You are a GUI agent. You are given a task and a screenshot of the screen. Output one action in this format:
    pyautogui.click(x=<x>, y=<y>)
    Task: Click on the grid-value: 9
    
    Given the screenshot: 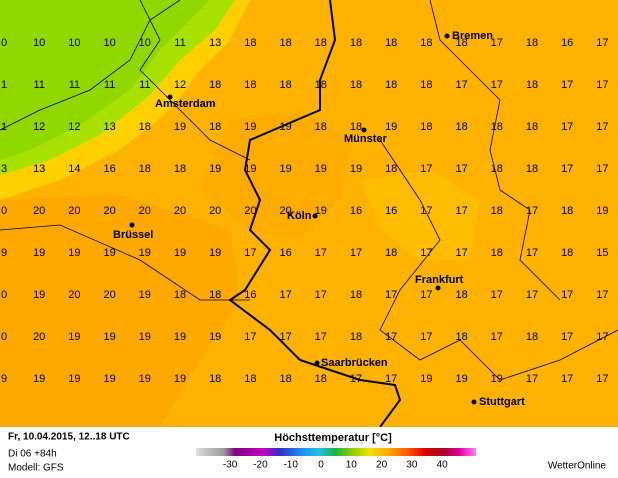 What is the action you would take?
    pyautogui.click(x=4, y=379)
    